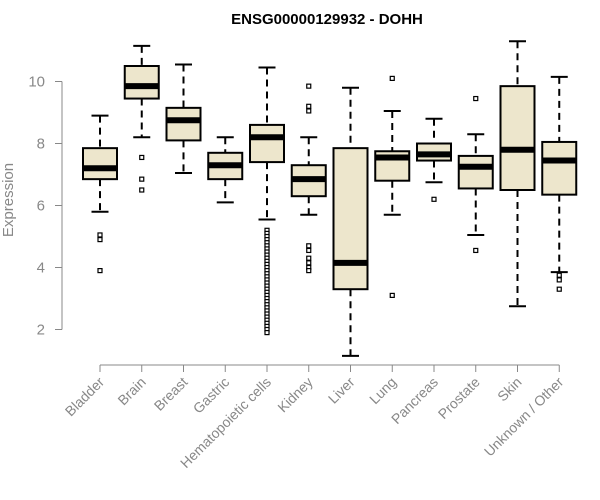 The height and width of the screenshot is (500, 600). What do you see at coordinates (171, 394) in the screenshot?
I see `x-tick-label: Breast` at bounding box center [171, 394].